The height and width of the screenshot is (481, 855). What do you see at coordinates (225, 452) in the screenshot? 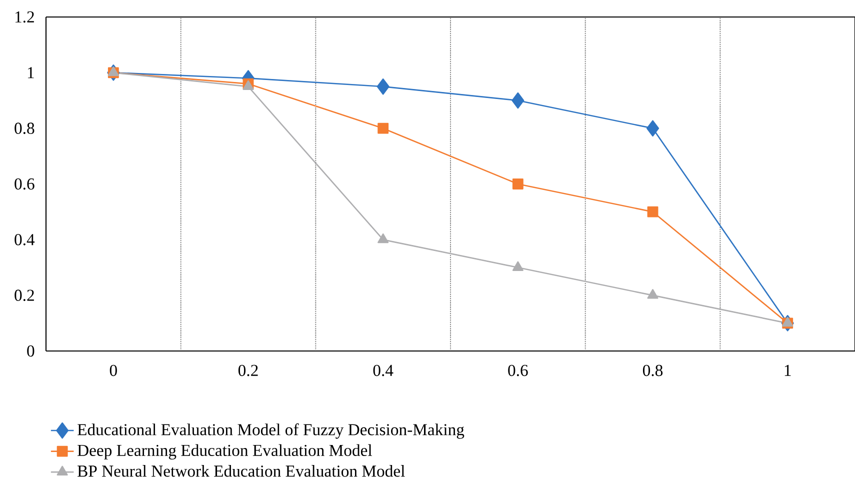
I see `legend-label: Deep Learning Education Evaluation Model` at bounding box center [225, 452].